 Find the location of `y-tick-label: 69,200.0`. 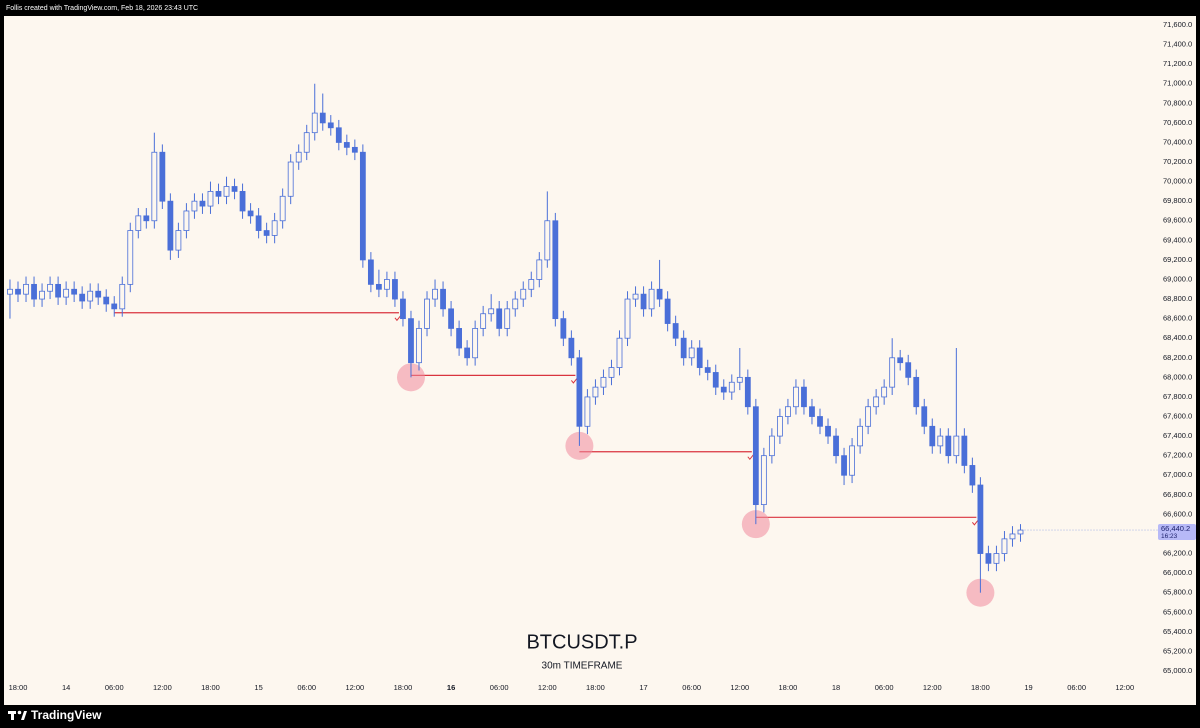

y-tick-label: 69,200.0 is located at coordinates (1177, 259).